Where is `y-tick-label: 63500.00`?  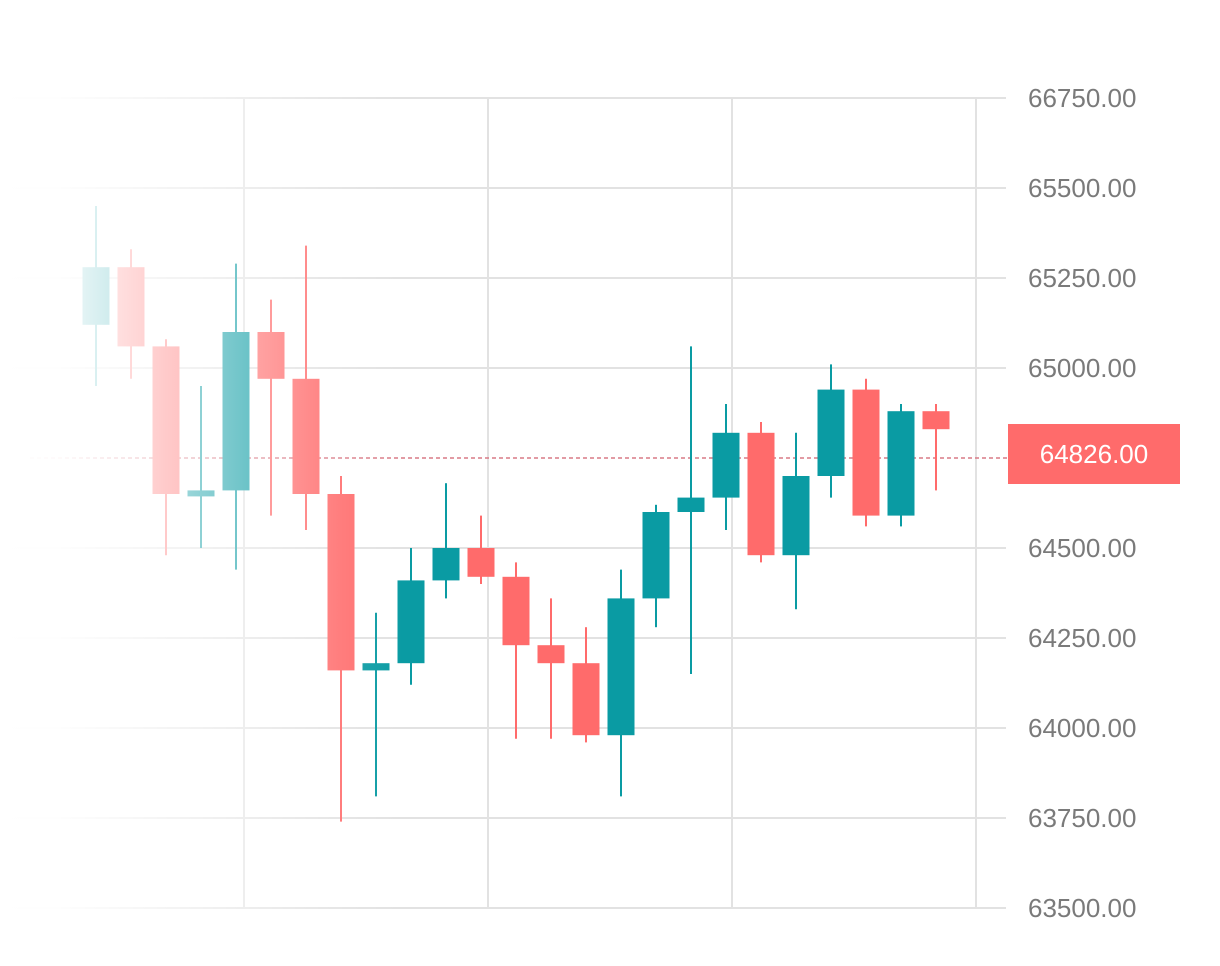 y-tick-label: 63500.00 is located at coordinates (1082, 908).